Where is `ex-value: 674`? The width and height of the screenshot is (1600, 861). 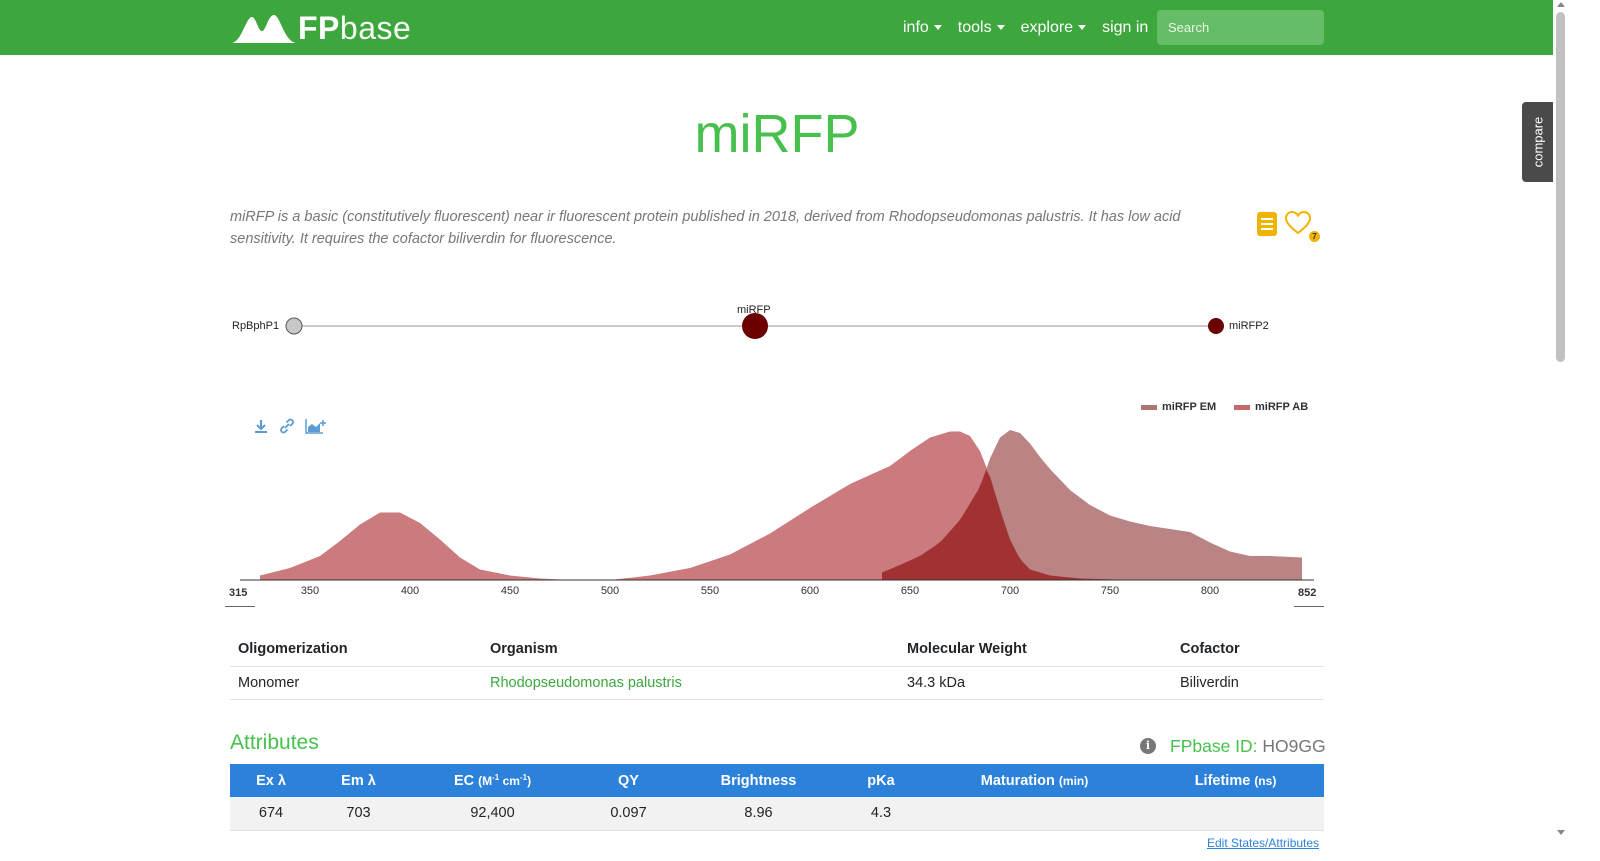 ex-value: 674 is located at coordinates (271, 814).